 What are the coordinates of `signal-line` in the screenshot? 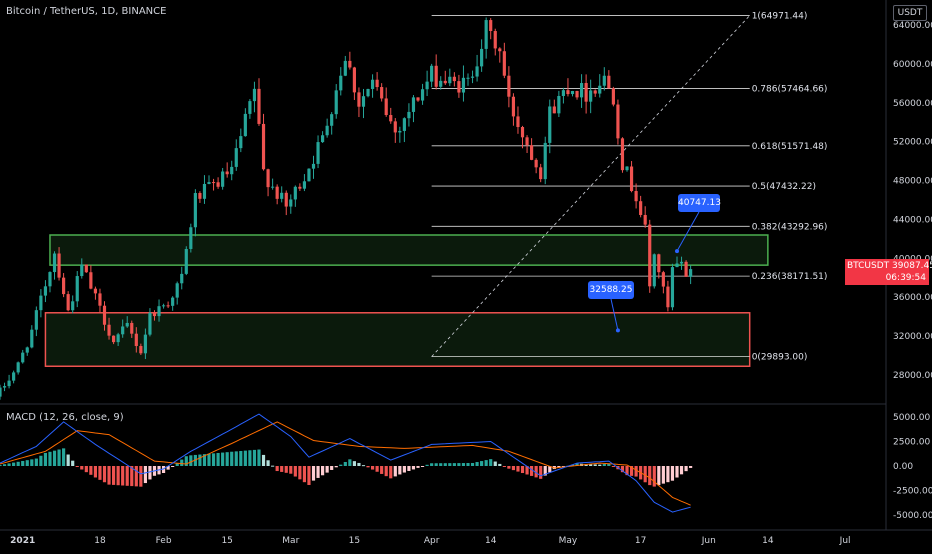 It's located at (345, 463).